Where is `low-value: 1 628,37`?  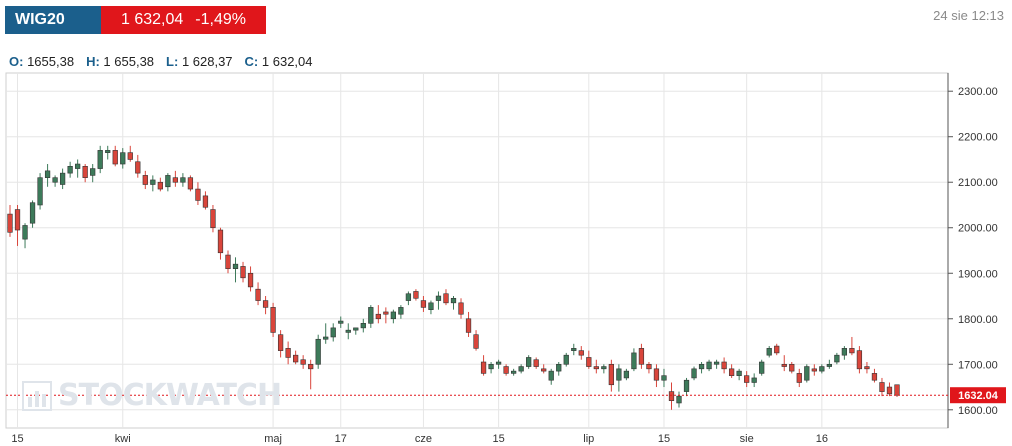
low-value: 1 628,37 is located at coordinates (207, 61).